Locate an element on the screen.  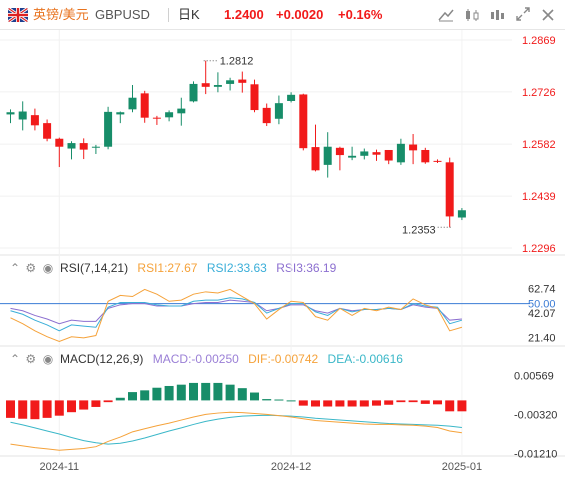
header-divider is located at coordinates (168, 15).